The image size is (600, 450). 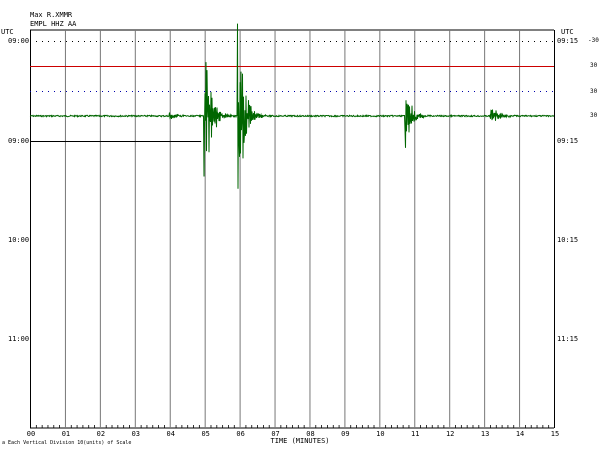 I want to click on x-tick-label: 03, so click(x=136, y=434).